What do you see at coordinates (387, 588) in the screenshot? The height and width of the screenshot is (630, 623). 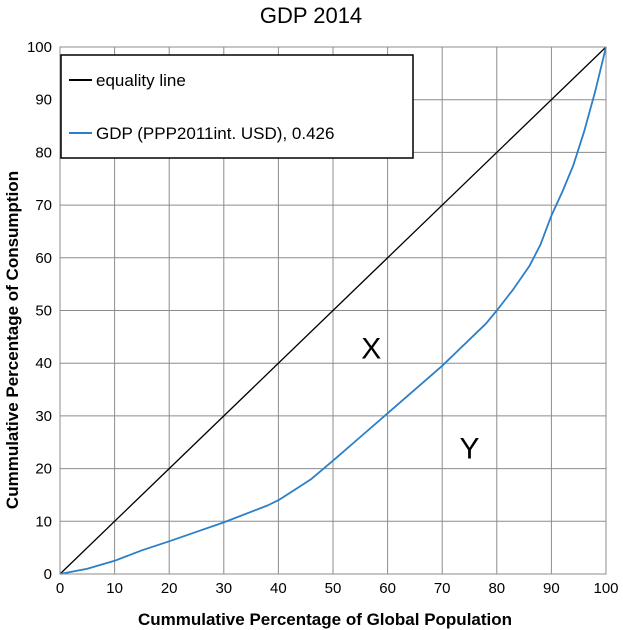 I see `x-tick-label: 60` at bounding box center [387, 588].